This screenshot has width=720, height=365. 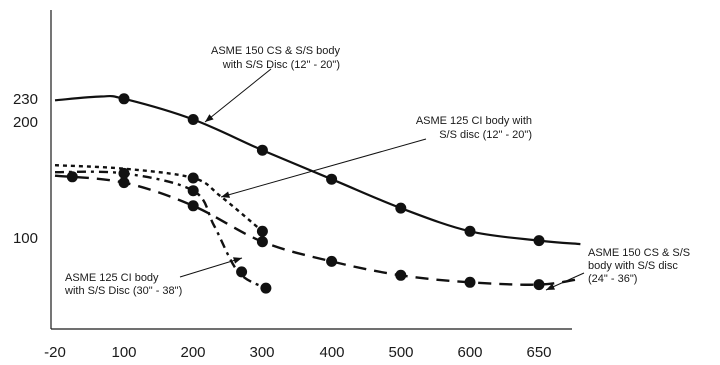 What do you see at coordinates (55, 352) in the screenshot?
I see `x-tick-label: -20` at bounding box center [55, 352].